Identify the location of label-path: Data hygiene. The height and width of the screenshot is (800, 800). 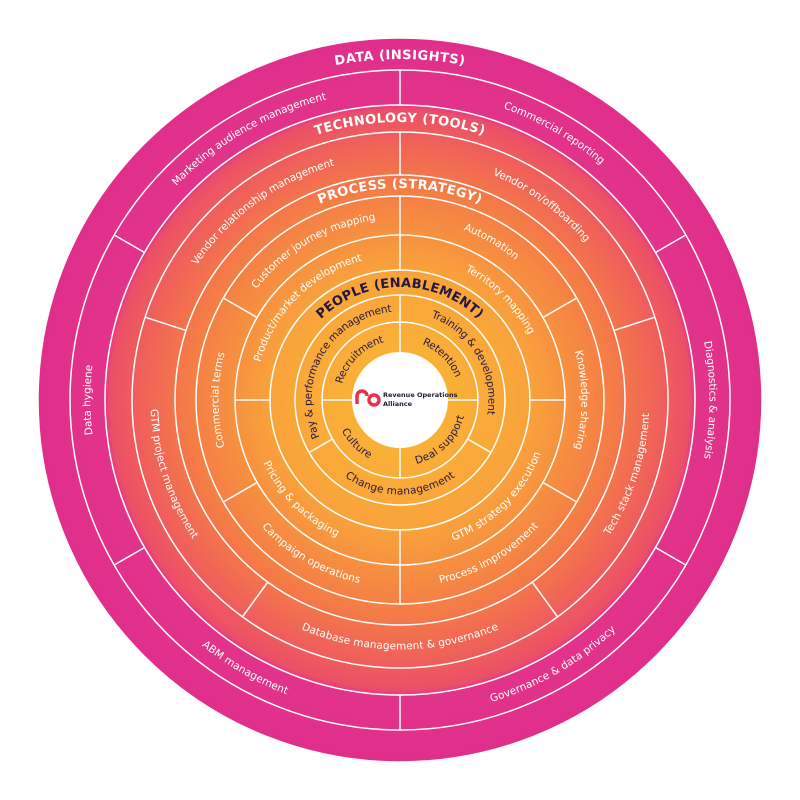
(88, 400).